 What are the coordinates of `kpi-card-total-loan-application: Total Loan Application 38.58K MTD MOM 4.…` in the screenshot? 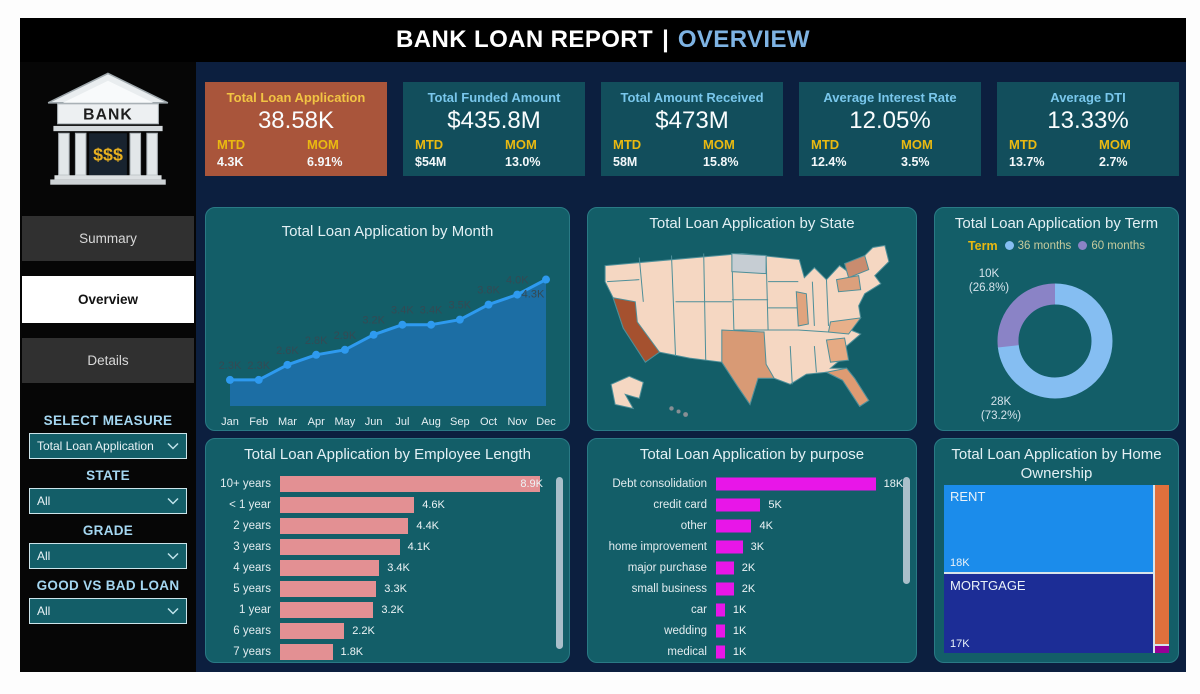 It's located at (296, 129).